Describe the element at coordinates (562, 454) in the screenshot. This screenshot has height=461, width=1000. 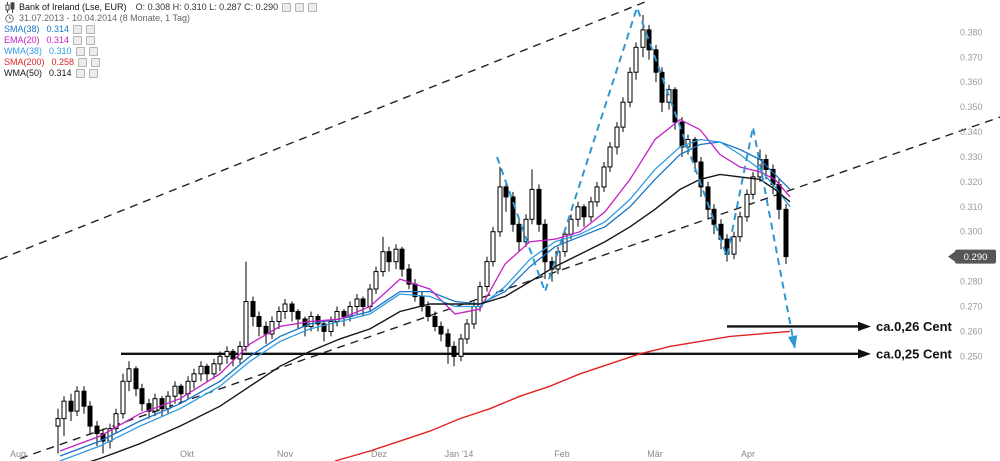
I see `svg-text: Feb` at that location.